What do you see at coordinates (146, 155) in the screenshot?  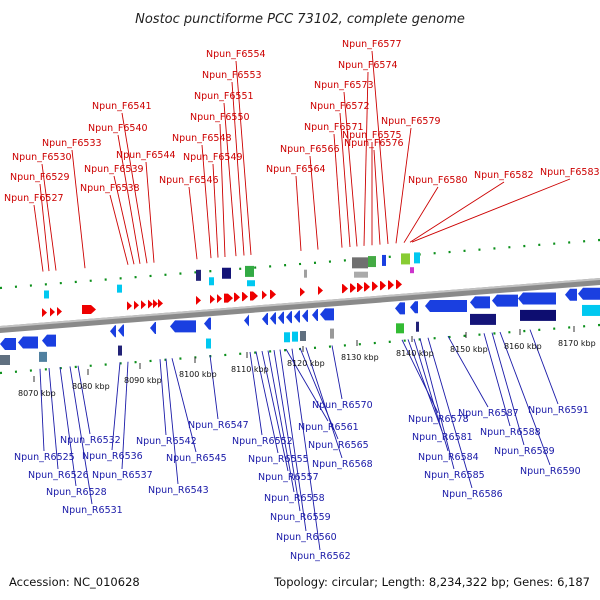 I see `forward-gene-label: Npun_F6544` at bounding box center [146, 155].